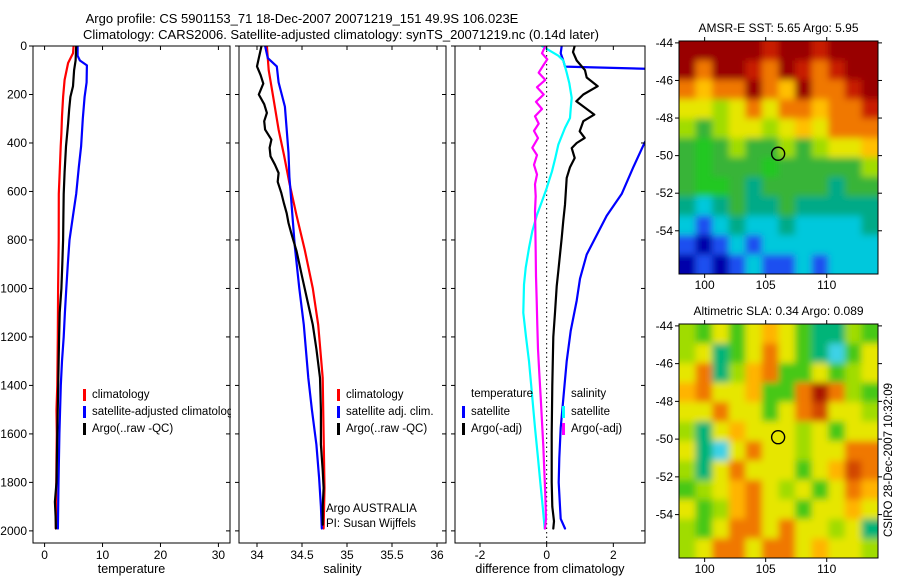 Image resolution: width=900 pixels, height=580 pixels. What do you see at coordinates (437, 555) in the screenshot?
I see `x-tick-label: 36` at bounding box center [437, 555].